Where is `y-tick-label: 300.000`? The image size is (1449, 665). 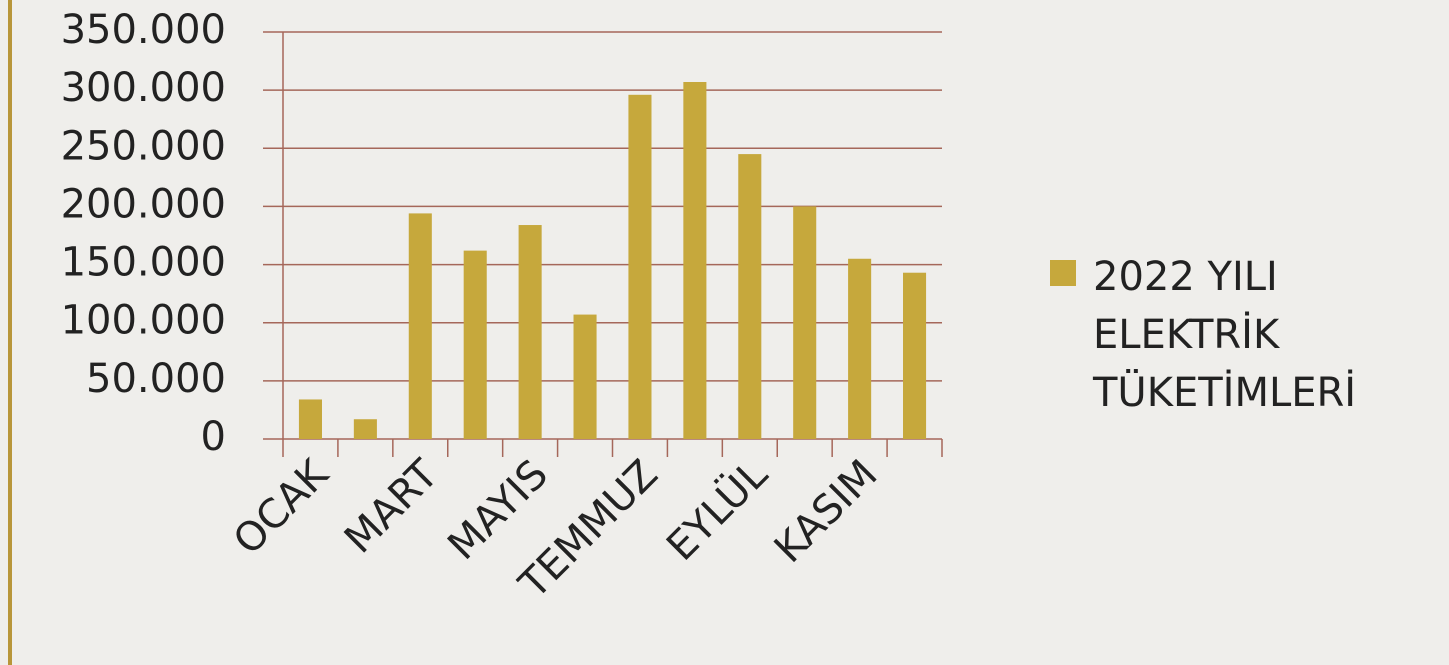 y-tick-label: 300.000 is located at coordinates (143, 88).